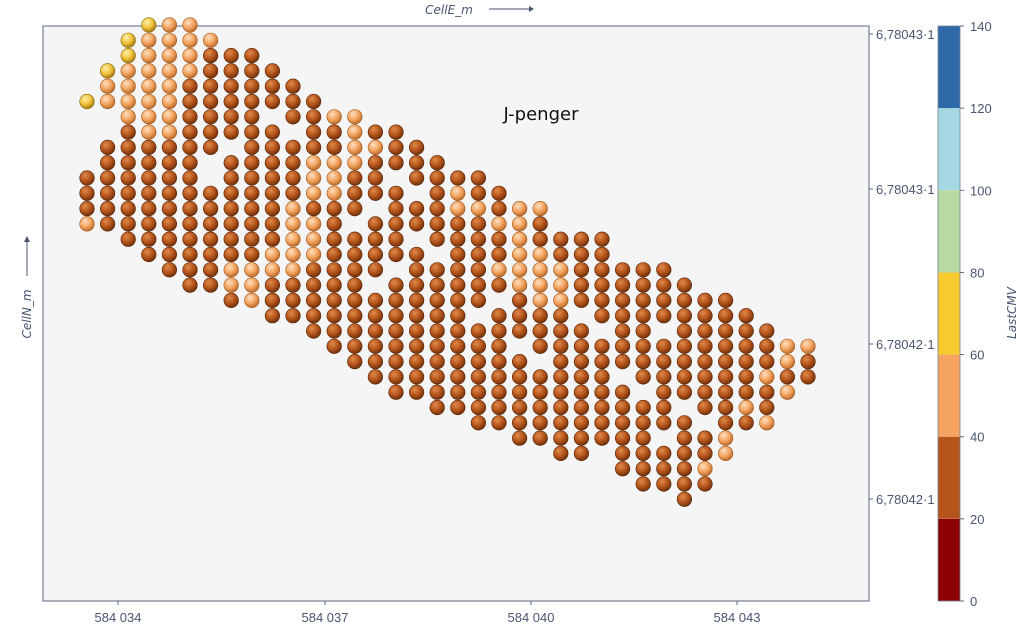 This screenshot has width=1024, height=630. Describe the element at coordinates (977, 272) in the screenshot. I see `colorbar-tick-label: 80` at that location.